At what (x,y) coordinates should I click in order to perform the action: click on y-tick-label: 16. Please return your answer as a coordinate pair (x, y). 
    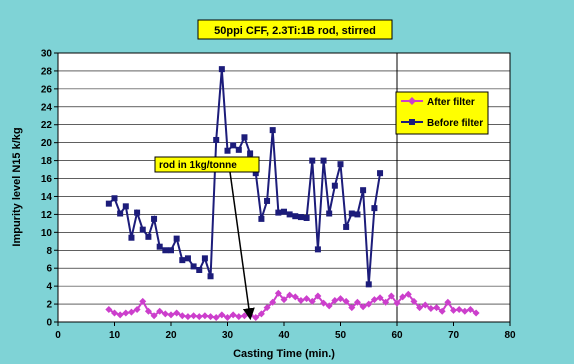
    Looking at the image, I should click on (47, 179).